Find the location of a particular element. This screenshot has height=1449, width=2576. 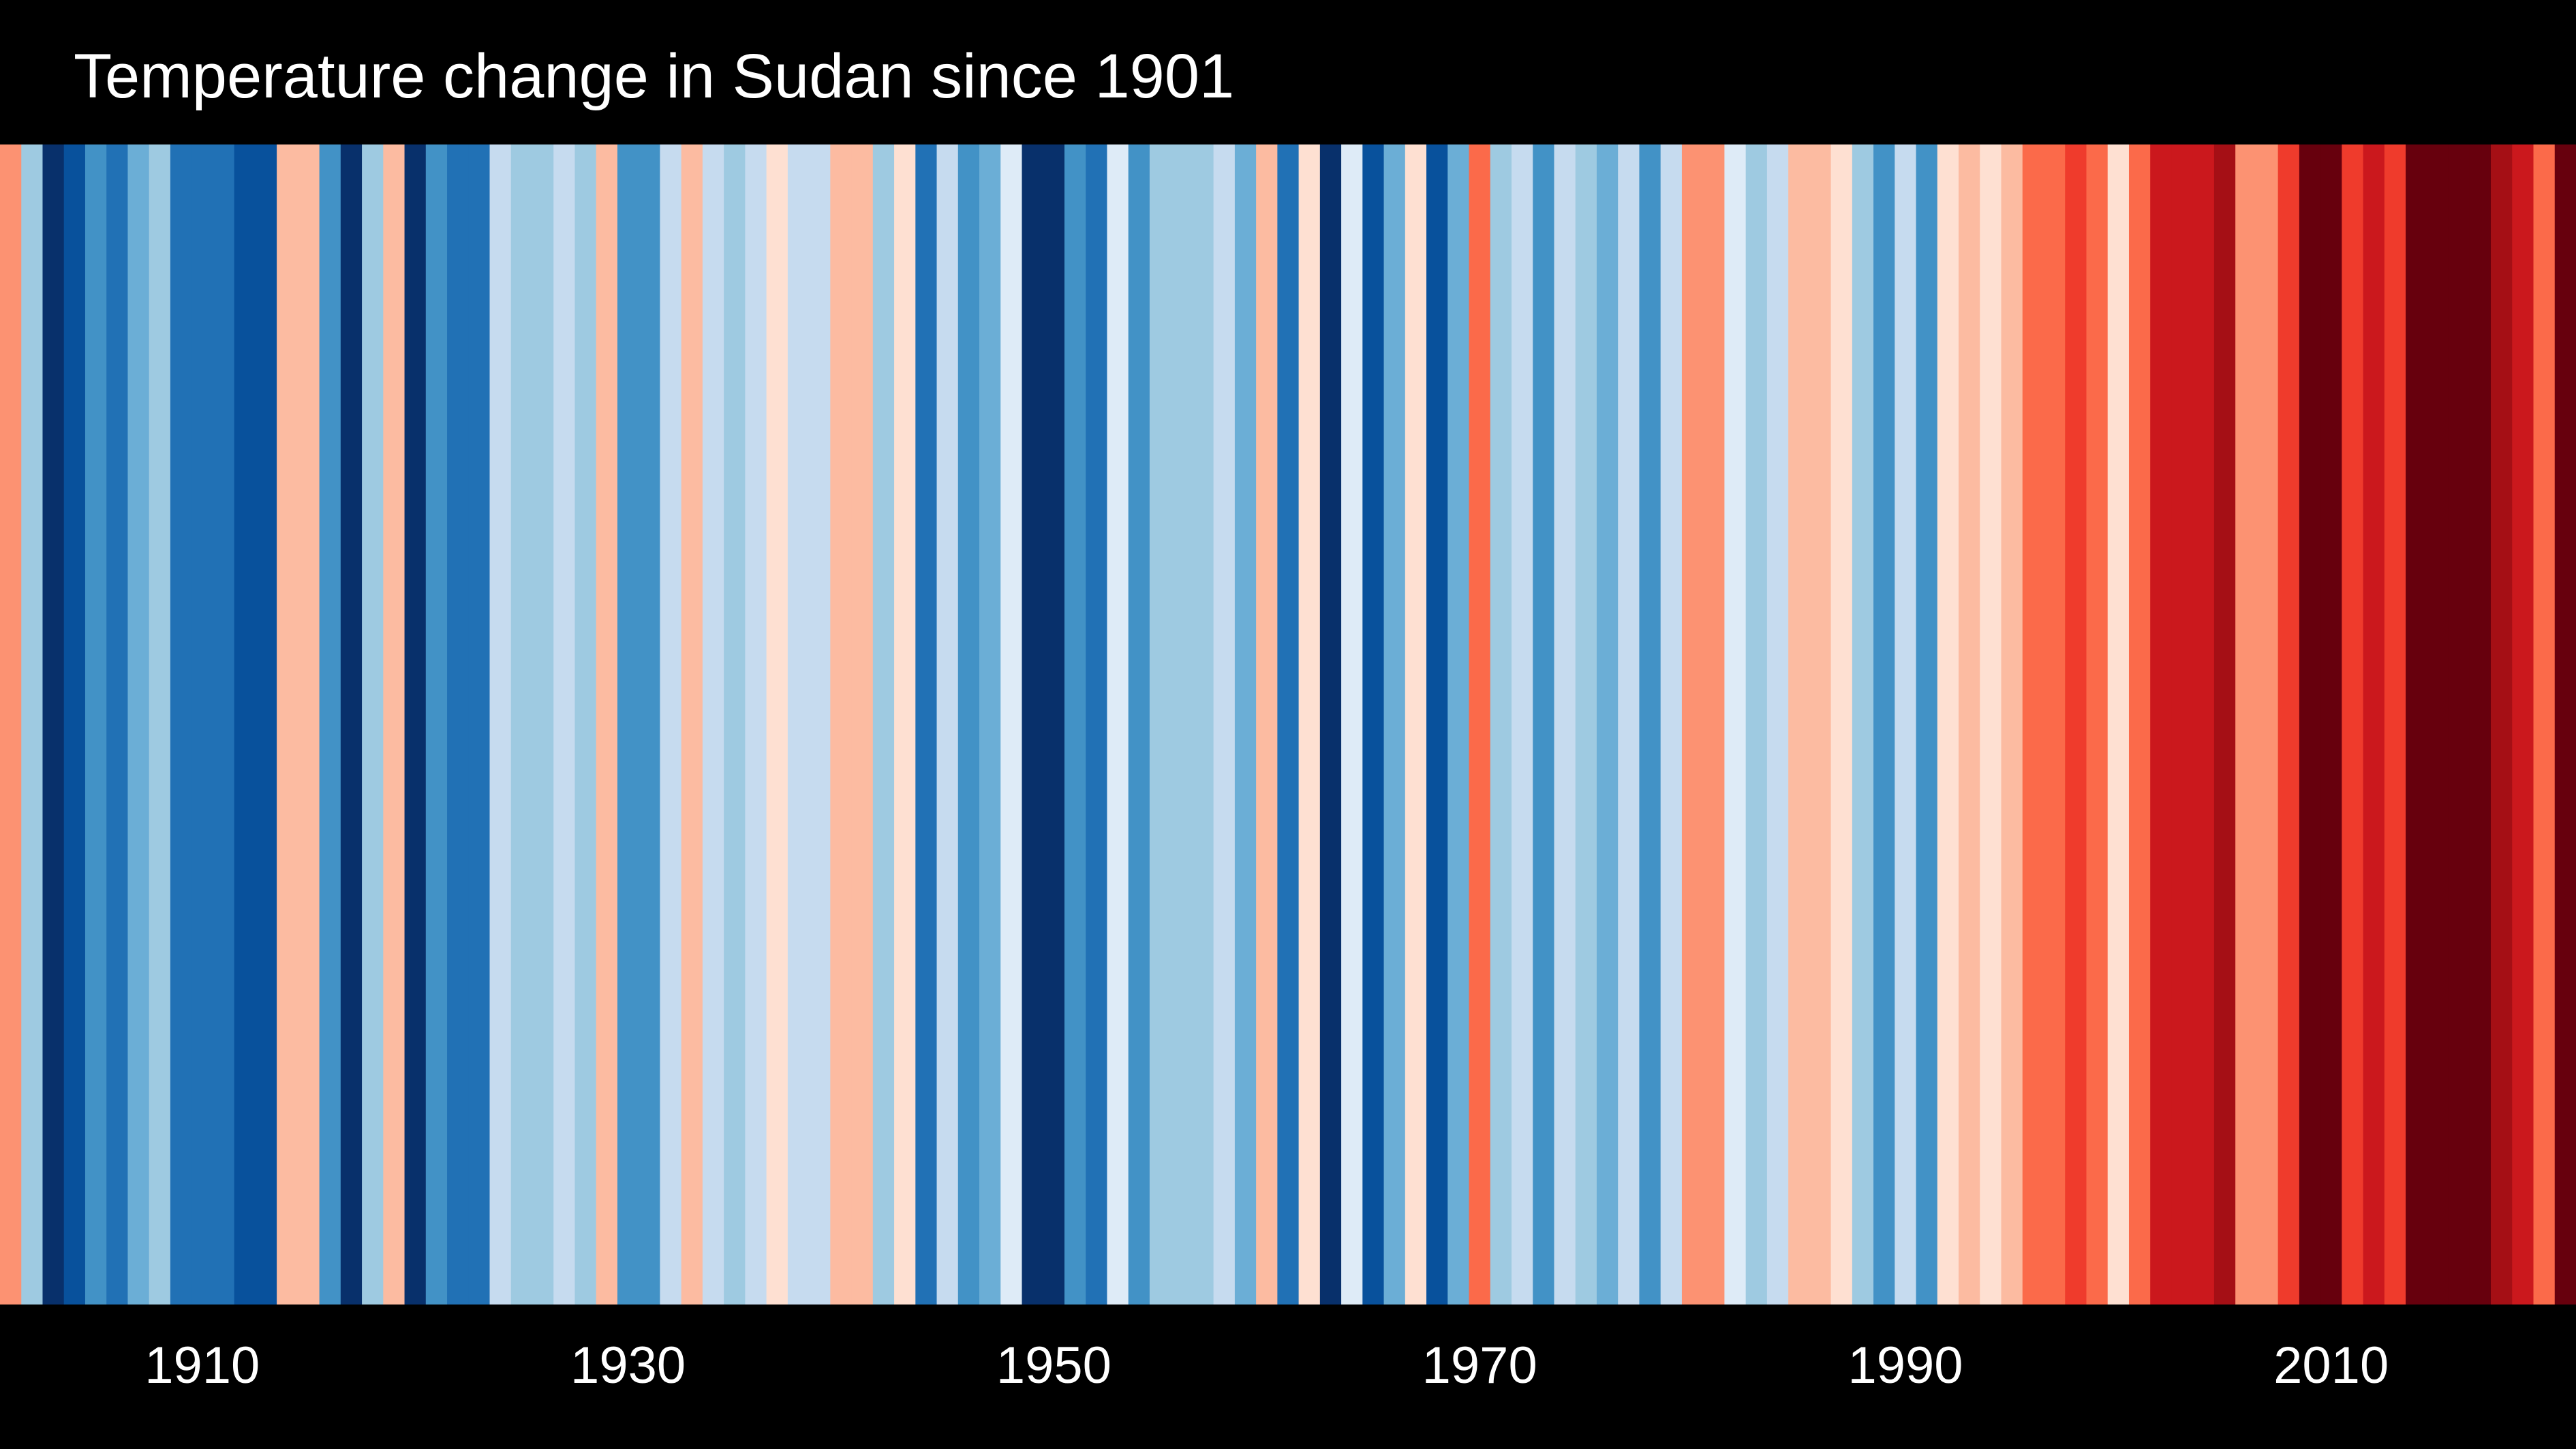

stripe-1948 is located at coordinates (1012, 724).